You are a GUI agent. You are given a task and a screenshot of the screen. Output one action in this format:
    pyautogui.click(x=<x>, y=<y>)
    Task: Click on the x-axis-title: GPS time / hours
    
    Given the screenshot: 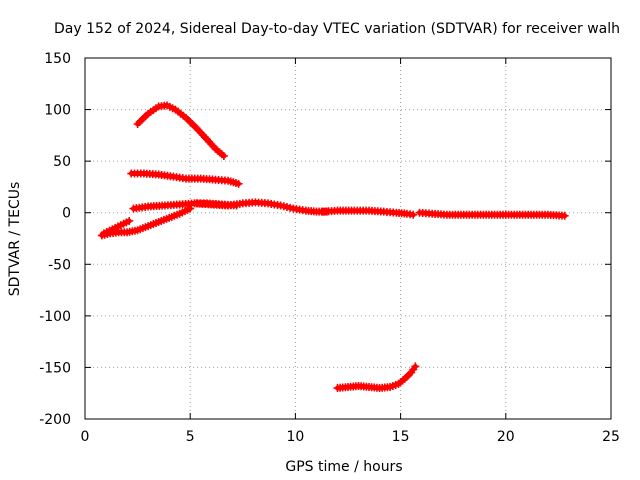 What is the action you would take?
    pyautogui.click(x=343, y=467)
    